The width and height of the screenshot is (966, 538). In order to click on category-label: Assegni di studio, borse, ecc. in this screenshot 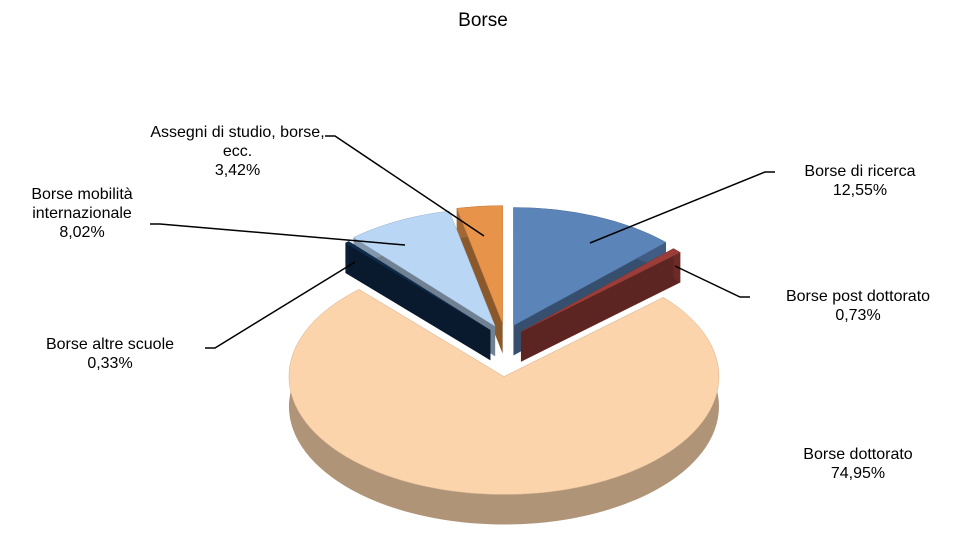, I will do `click(237, 142)`.